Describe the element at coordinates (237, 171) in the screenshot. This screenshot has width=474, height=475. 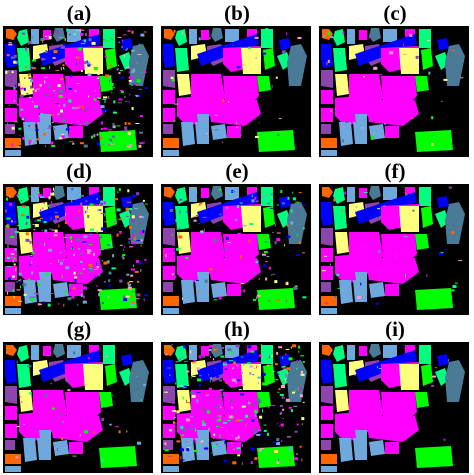
I see `panel-label: (e)` at that location.